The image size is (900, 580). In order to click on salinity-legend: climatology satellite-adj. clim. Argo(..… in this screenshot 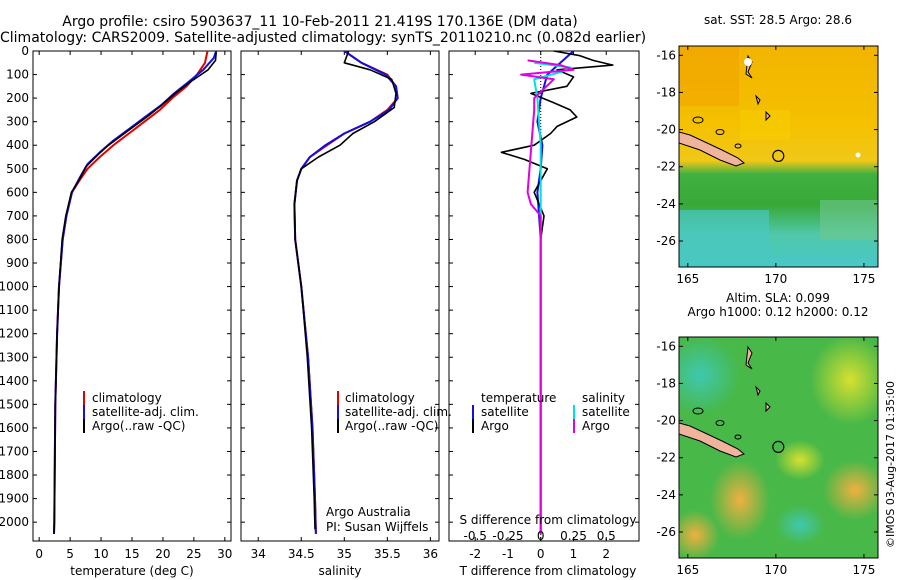, I will do `click(394, 412)`.